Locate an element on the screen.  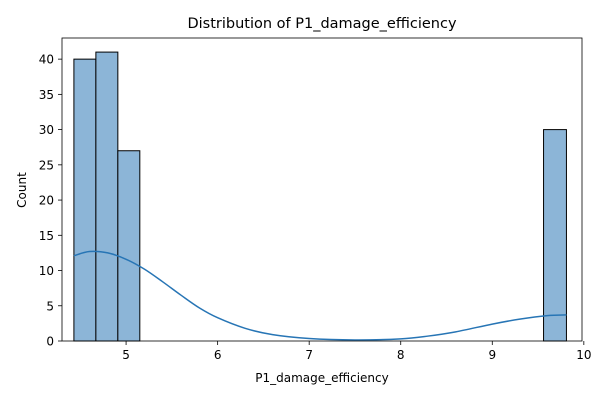
y-tick-label: 25 is located at coordinates (46, 165).